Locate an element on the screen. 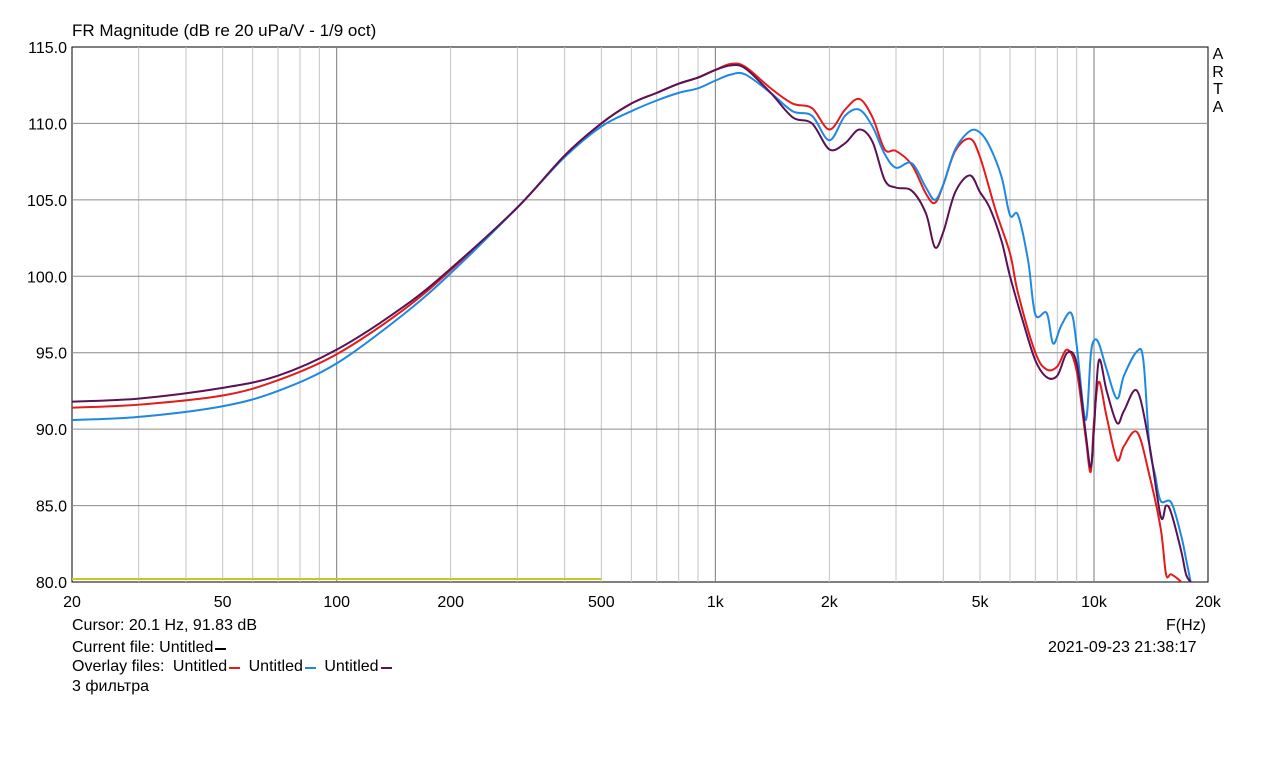  freq-unit-label: F(Hz) is located at coordinates (1186, 625).